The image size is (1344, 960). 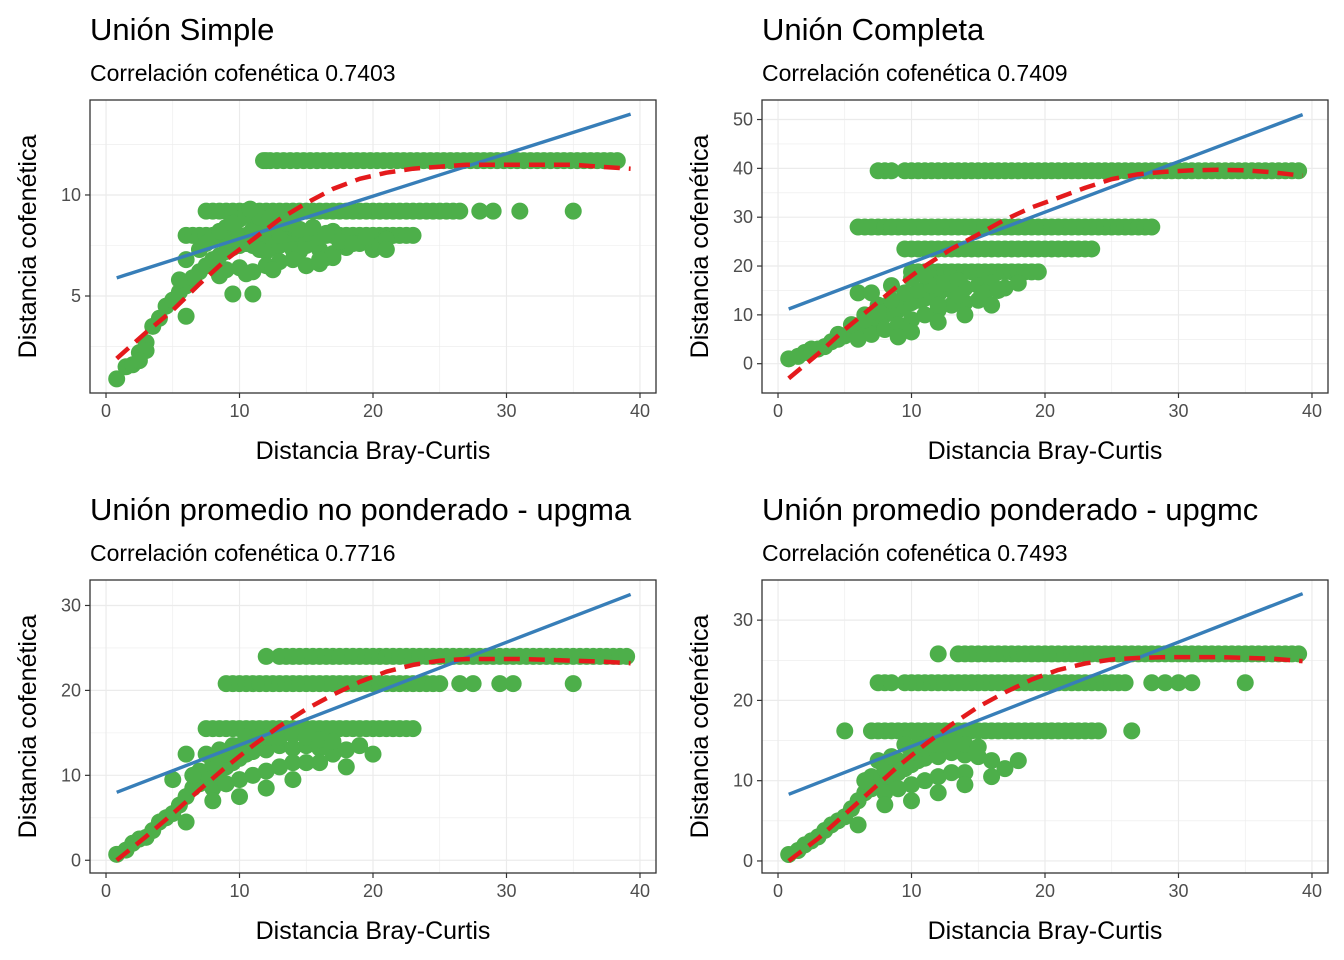 I want to click on x-axis-title: Distancia Bray-Curtis, so click(x=373, y=931).